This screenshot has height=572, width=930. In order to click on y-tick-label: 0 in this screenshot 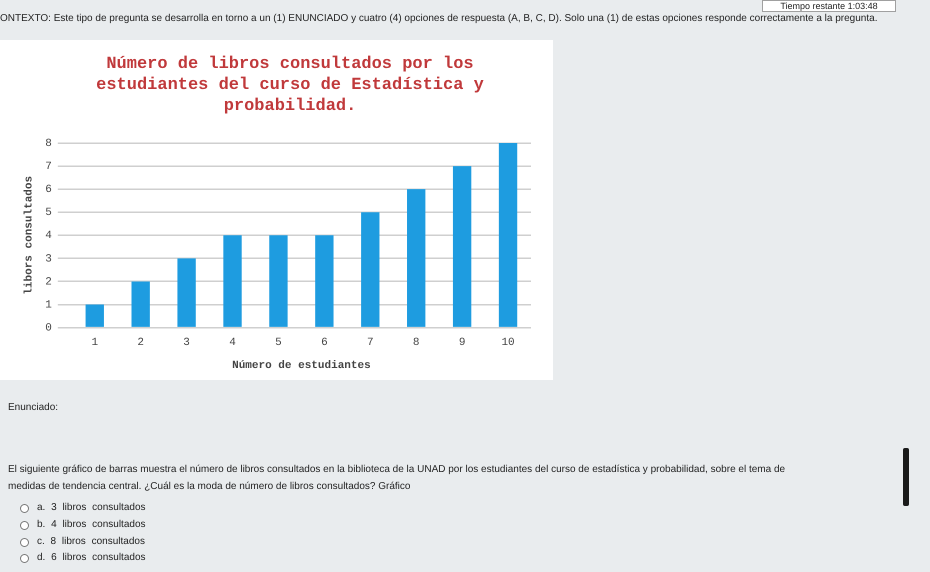, I will do `click(48, 328)`.